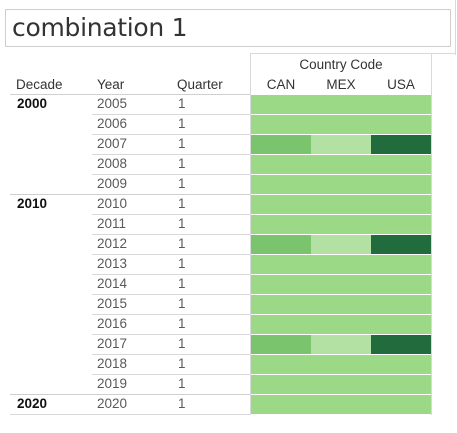  Describe the element at coordinates (341, 324) in the screenshot. I see `heatmap-cell-mex-2016` at that location.